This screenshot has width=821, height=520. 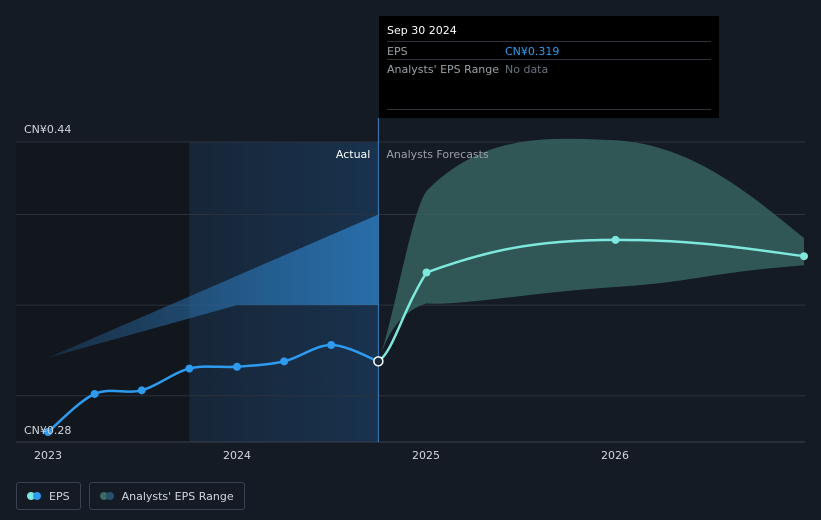 What do you see at coordinates (107, 496) in the screenshot?
I see `range-legend-icon` at bounding box center [107, 496].